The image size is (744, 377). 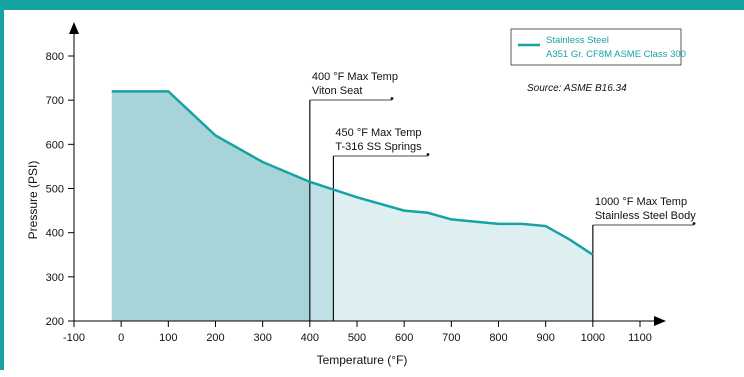 What do you see at coordinates (33, 200) in the screenshot?
I see `y-axis-title: Pressure (PSI)` at bounding box center [33, 200].